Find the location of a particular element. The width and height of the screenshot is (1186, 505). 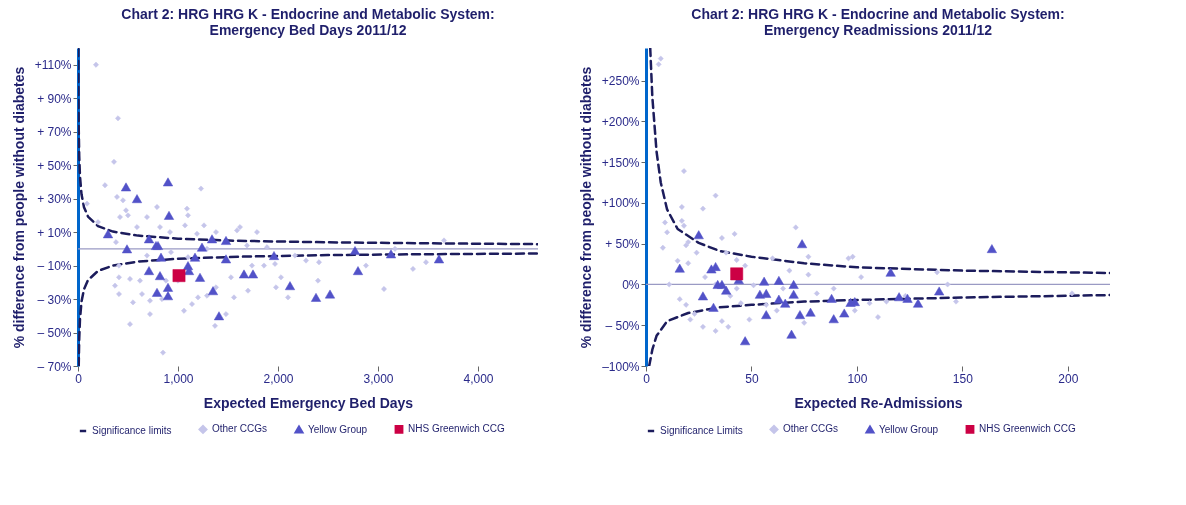

y-tick-label: +250% is located at coordinates (620, 81).